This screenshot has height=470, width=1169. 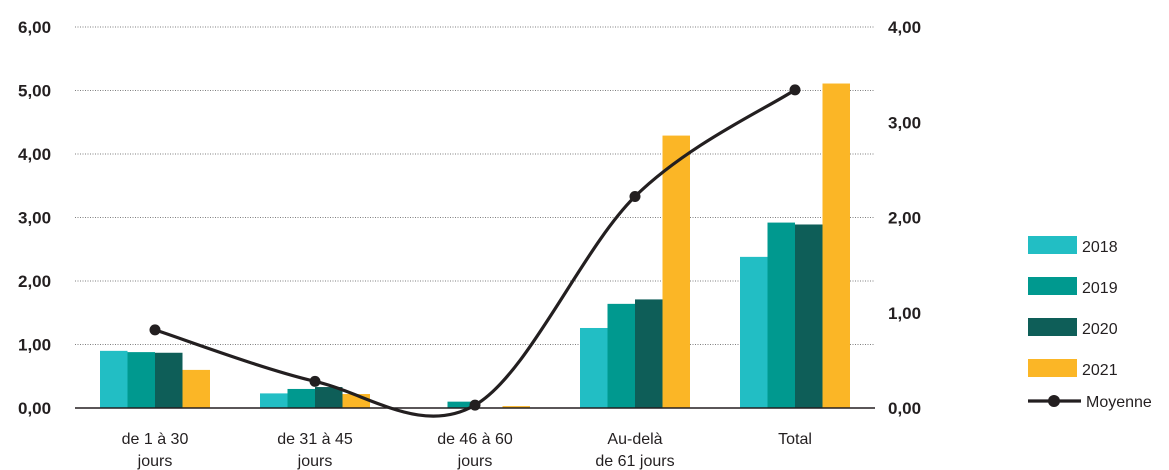 What do you see at coordinates (155, 439) in the screenshot?
I see `x-category-label: de 1 à 30` at bounding box center [155, 439].